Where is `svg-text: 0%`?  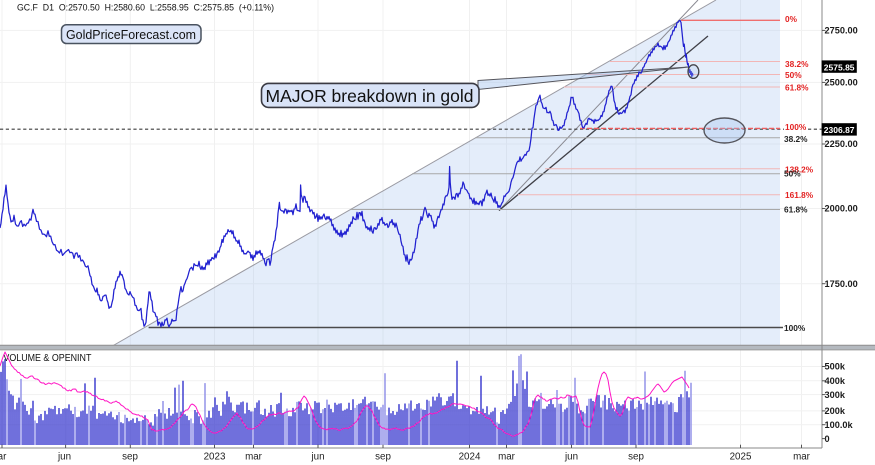
svg-text: 0% is located at coordinates (791, 19).